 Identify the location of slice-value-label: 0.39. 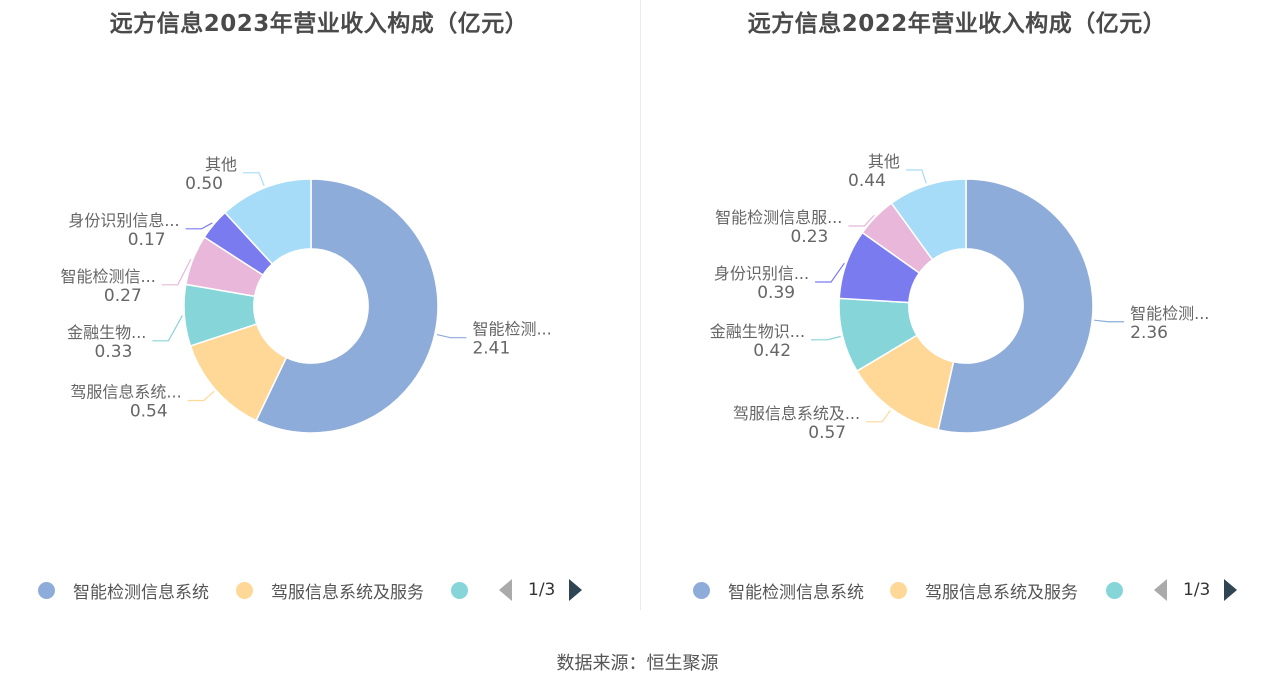
(776, 293).